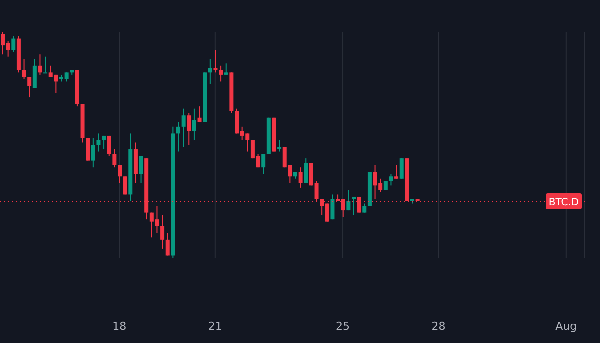  What do you see at coordinates (439, 326) in the screenshot?
I see `x-tick-label: 28` at bounding box center [439, 326].